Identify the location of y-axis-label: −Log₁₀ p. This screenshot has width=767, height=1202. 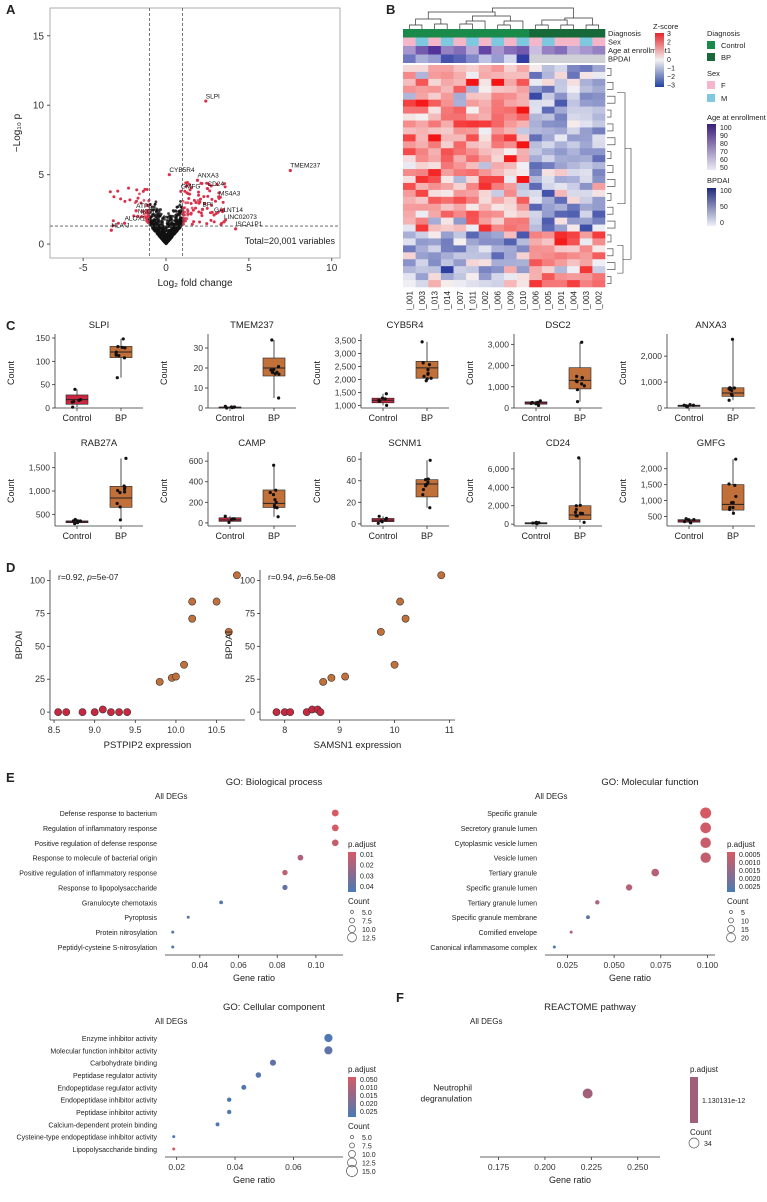
(17, 132).